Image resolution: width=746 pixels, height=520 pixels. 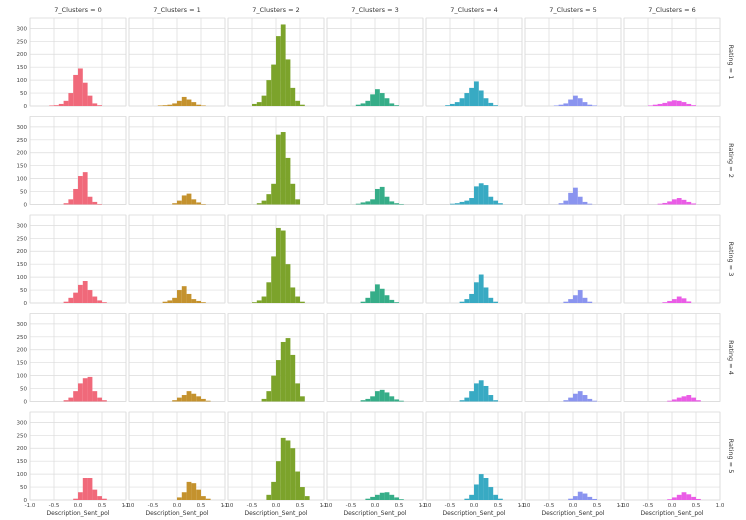 What do you see at coordinates (72, 162) in the screenshot?
I see `facet-panel: 0 50 100 150 200 250 300` at bounding box center [72, 162].